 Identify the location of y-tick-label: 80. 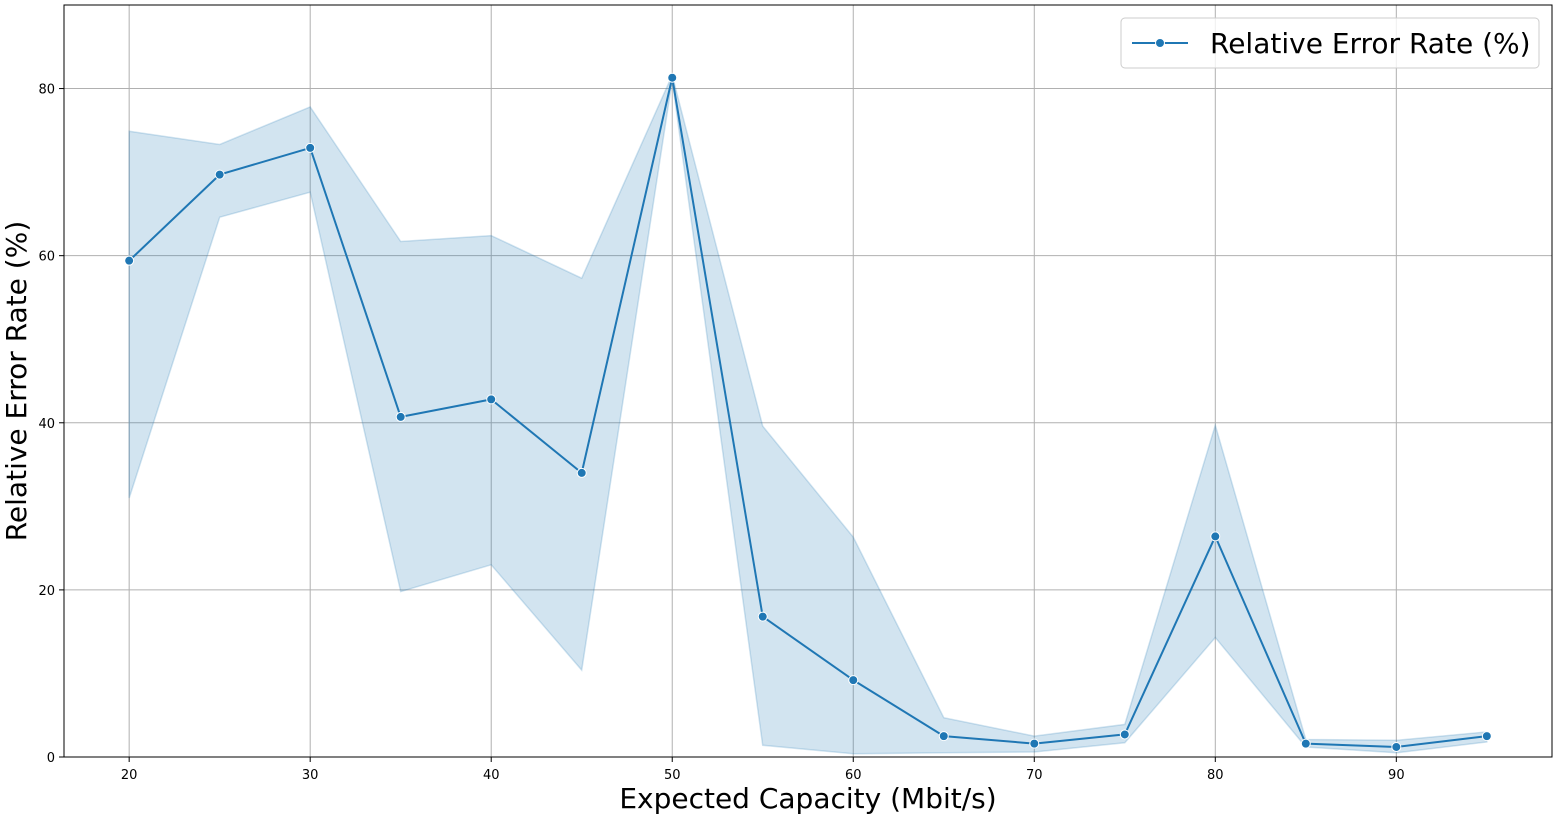
(46, 90).